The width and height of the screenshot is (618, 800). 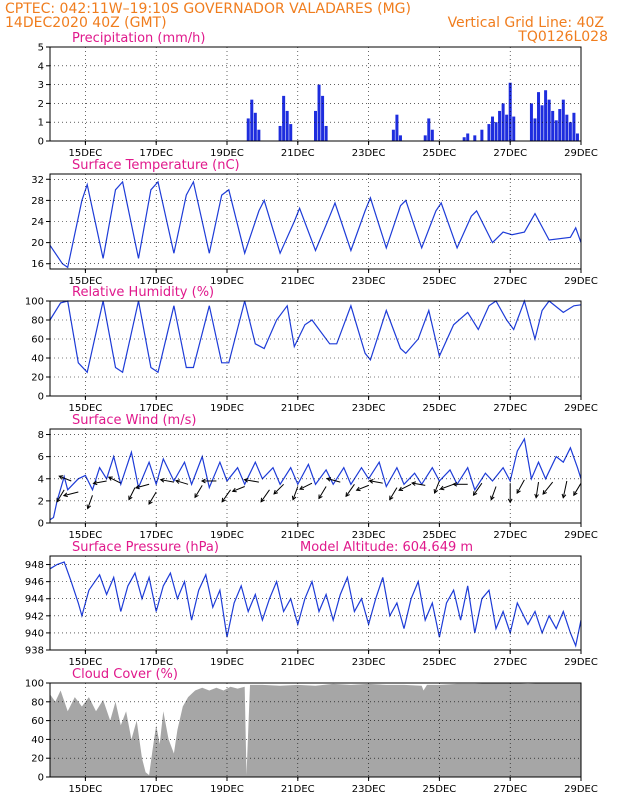 What do you see at coordinates (125, 674) in the screenshot?
I see `cloud-title: Cloud Cover (%)` at bounding box center [125, 674].